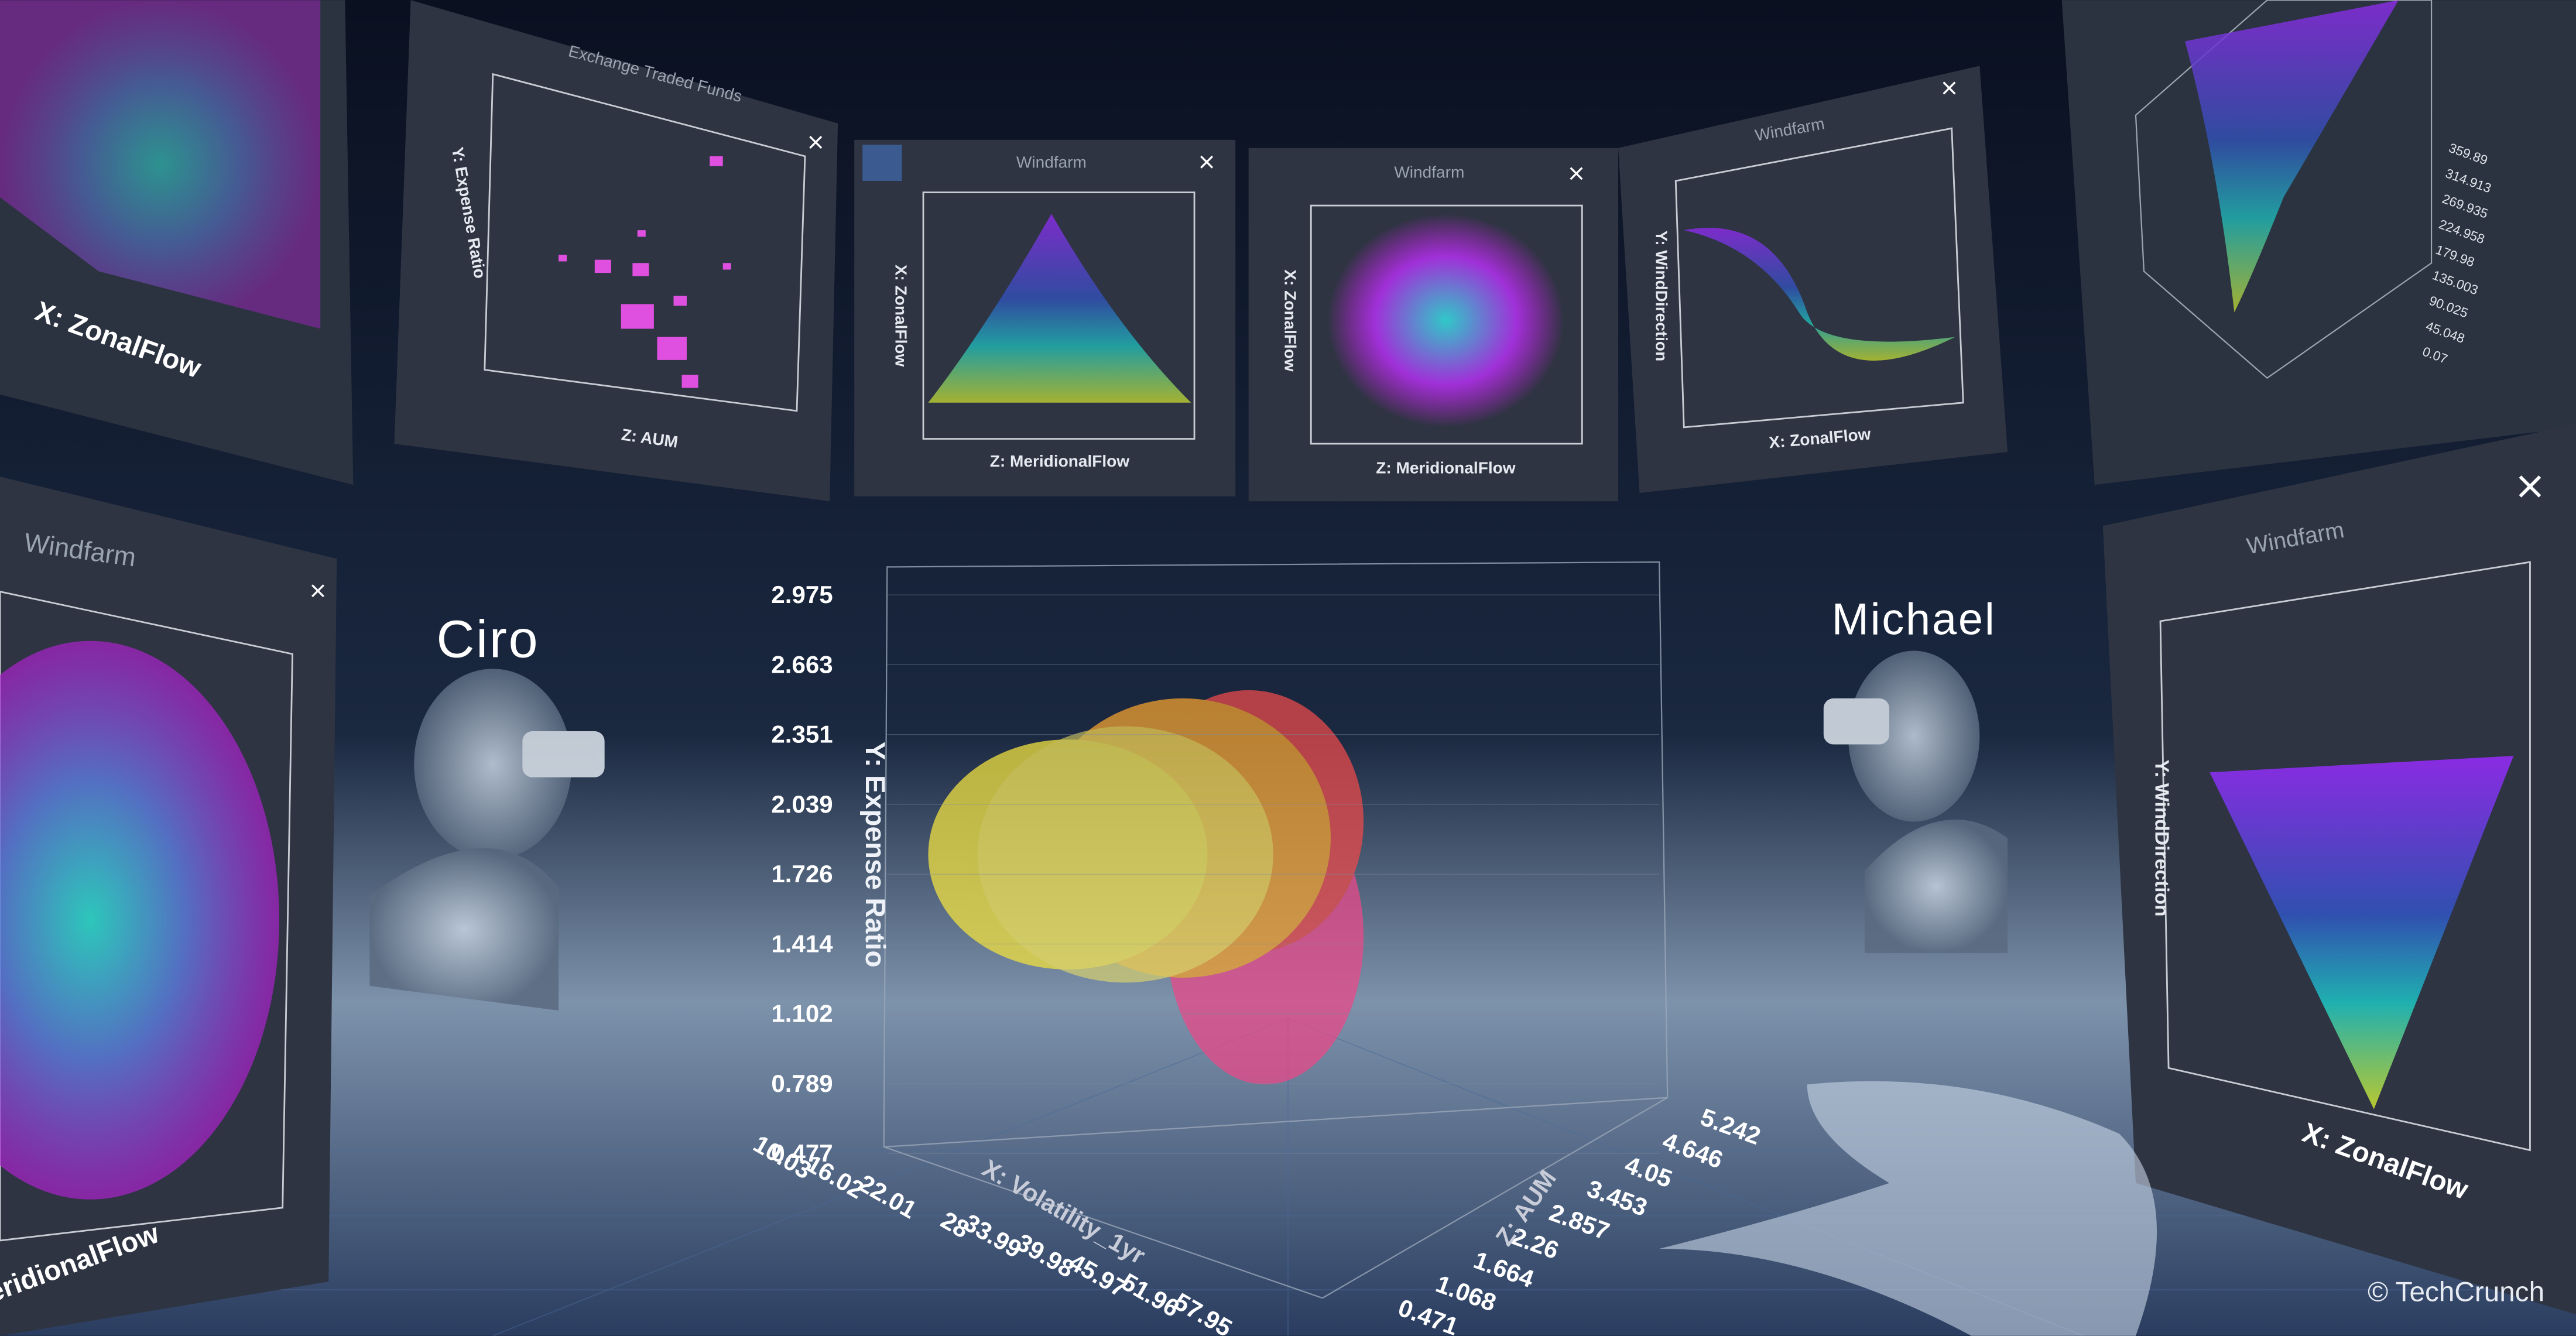 The height and width of the screenshot is (1336, 2576). I want to click on menu-button, so click(882, 163).